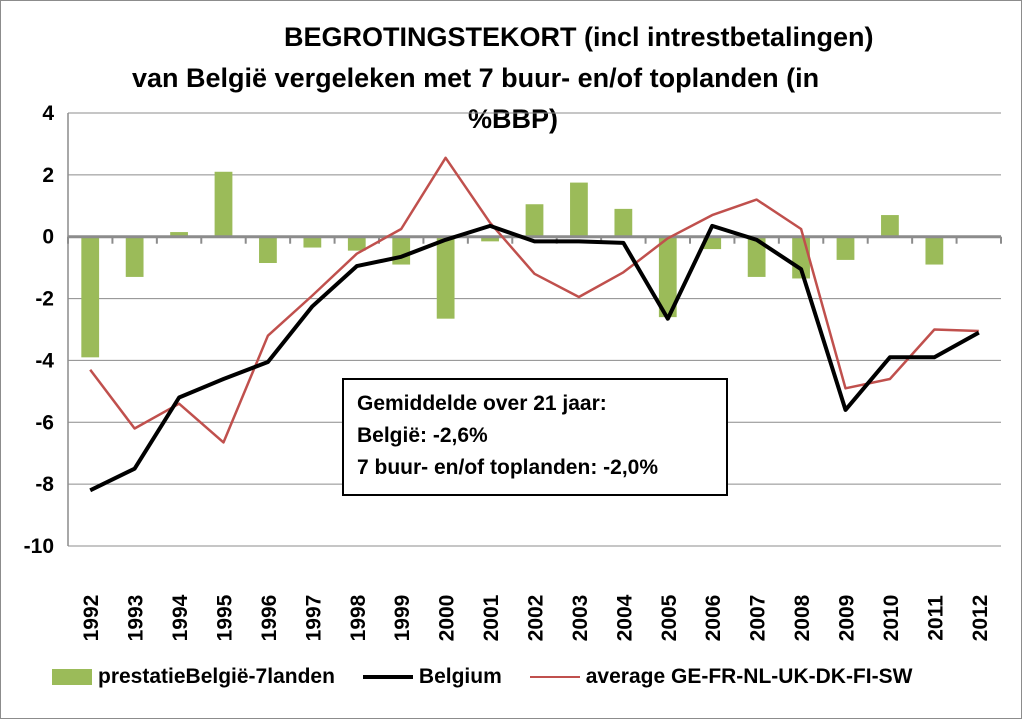 The width and height of the screenshot is (1024, 721). Describe the element at coordinates (268, 250) in the screenshot. I see `bar-1996` at that location.